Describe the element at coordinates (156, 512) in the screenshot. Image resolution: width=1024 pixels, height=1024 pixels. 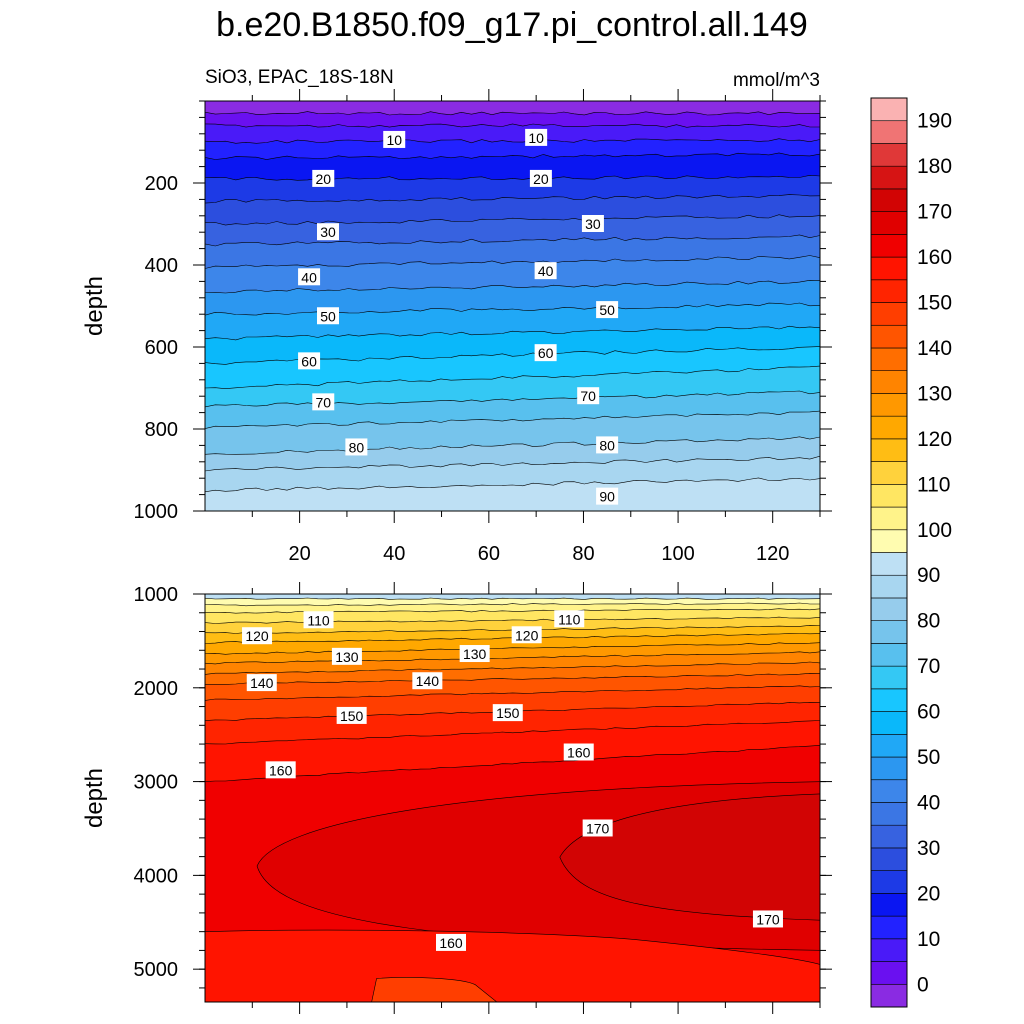
I see `y-tick-label: 1000` at that location.